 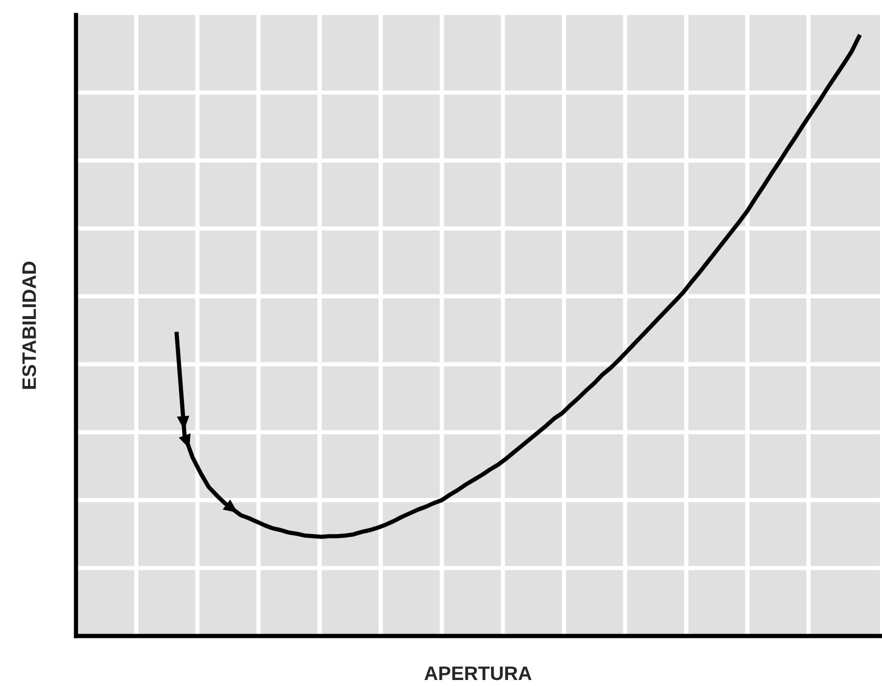 What do you see at coordinates (29, 325) in the screenshot?
I see `y-axis-title: ESTABILIDAD` at bounding box center [29, 325].